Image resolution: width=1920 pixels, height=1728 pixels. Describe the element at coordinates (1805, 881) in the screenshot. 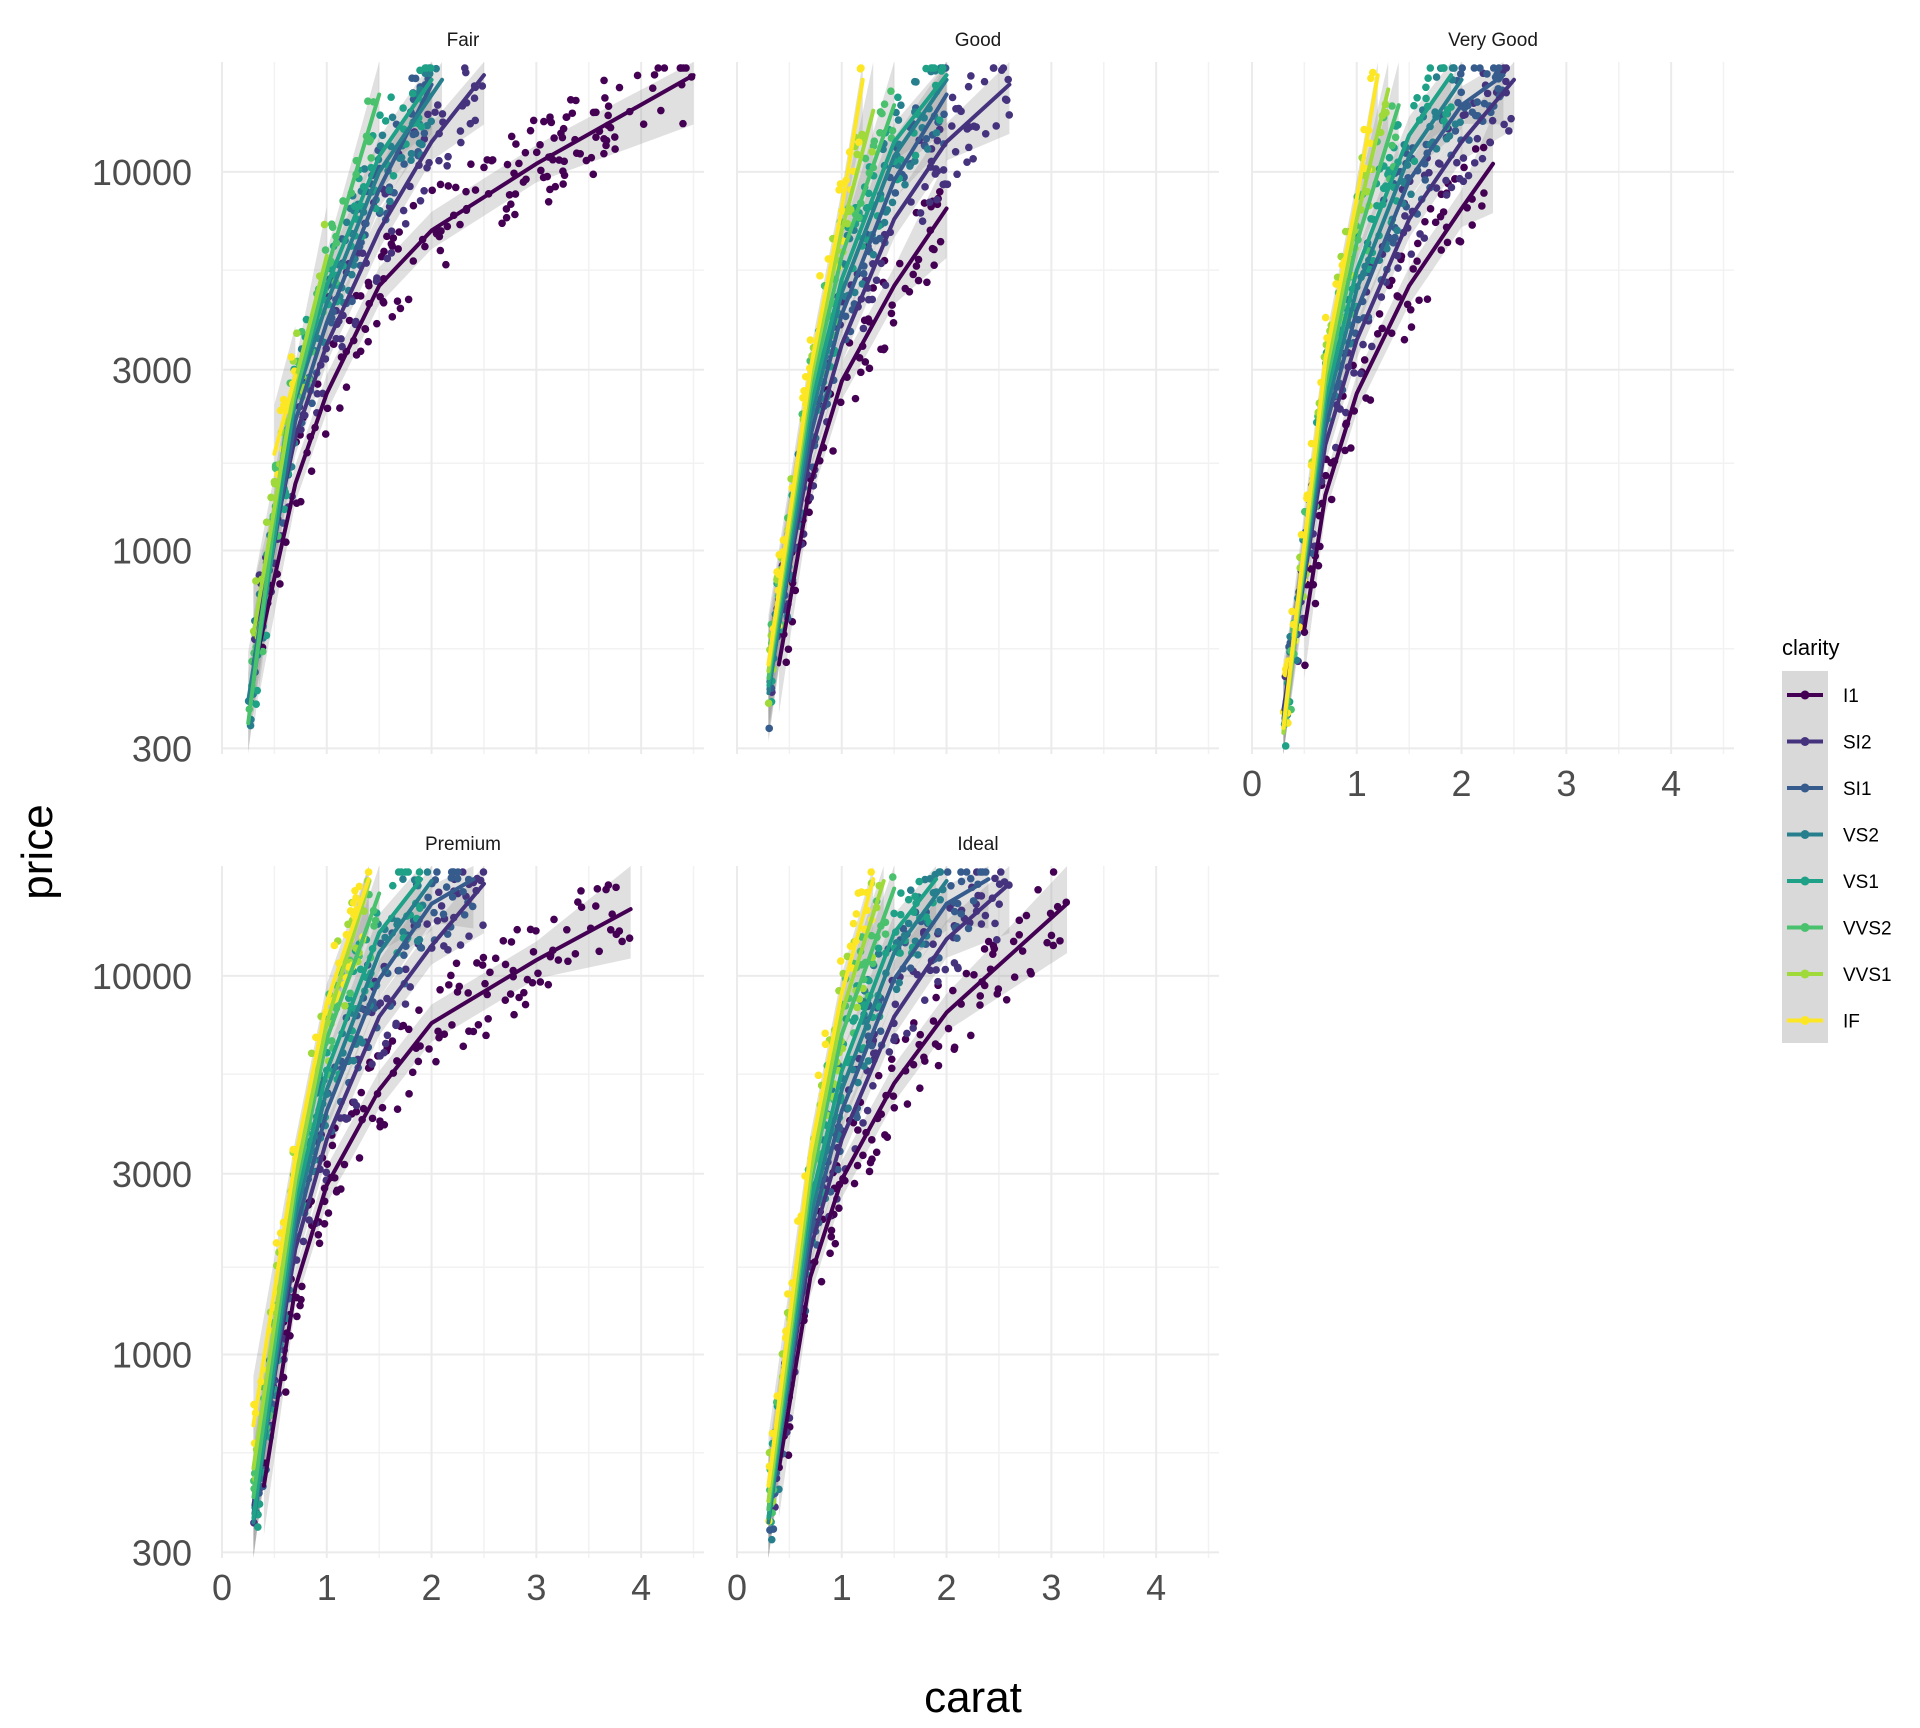

I see `legend-key-point` at that location.